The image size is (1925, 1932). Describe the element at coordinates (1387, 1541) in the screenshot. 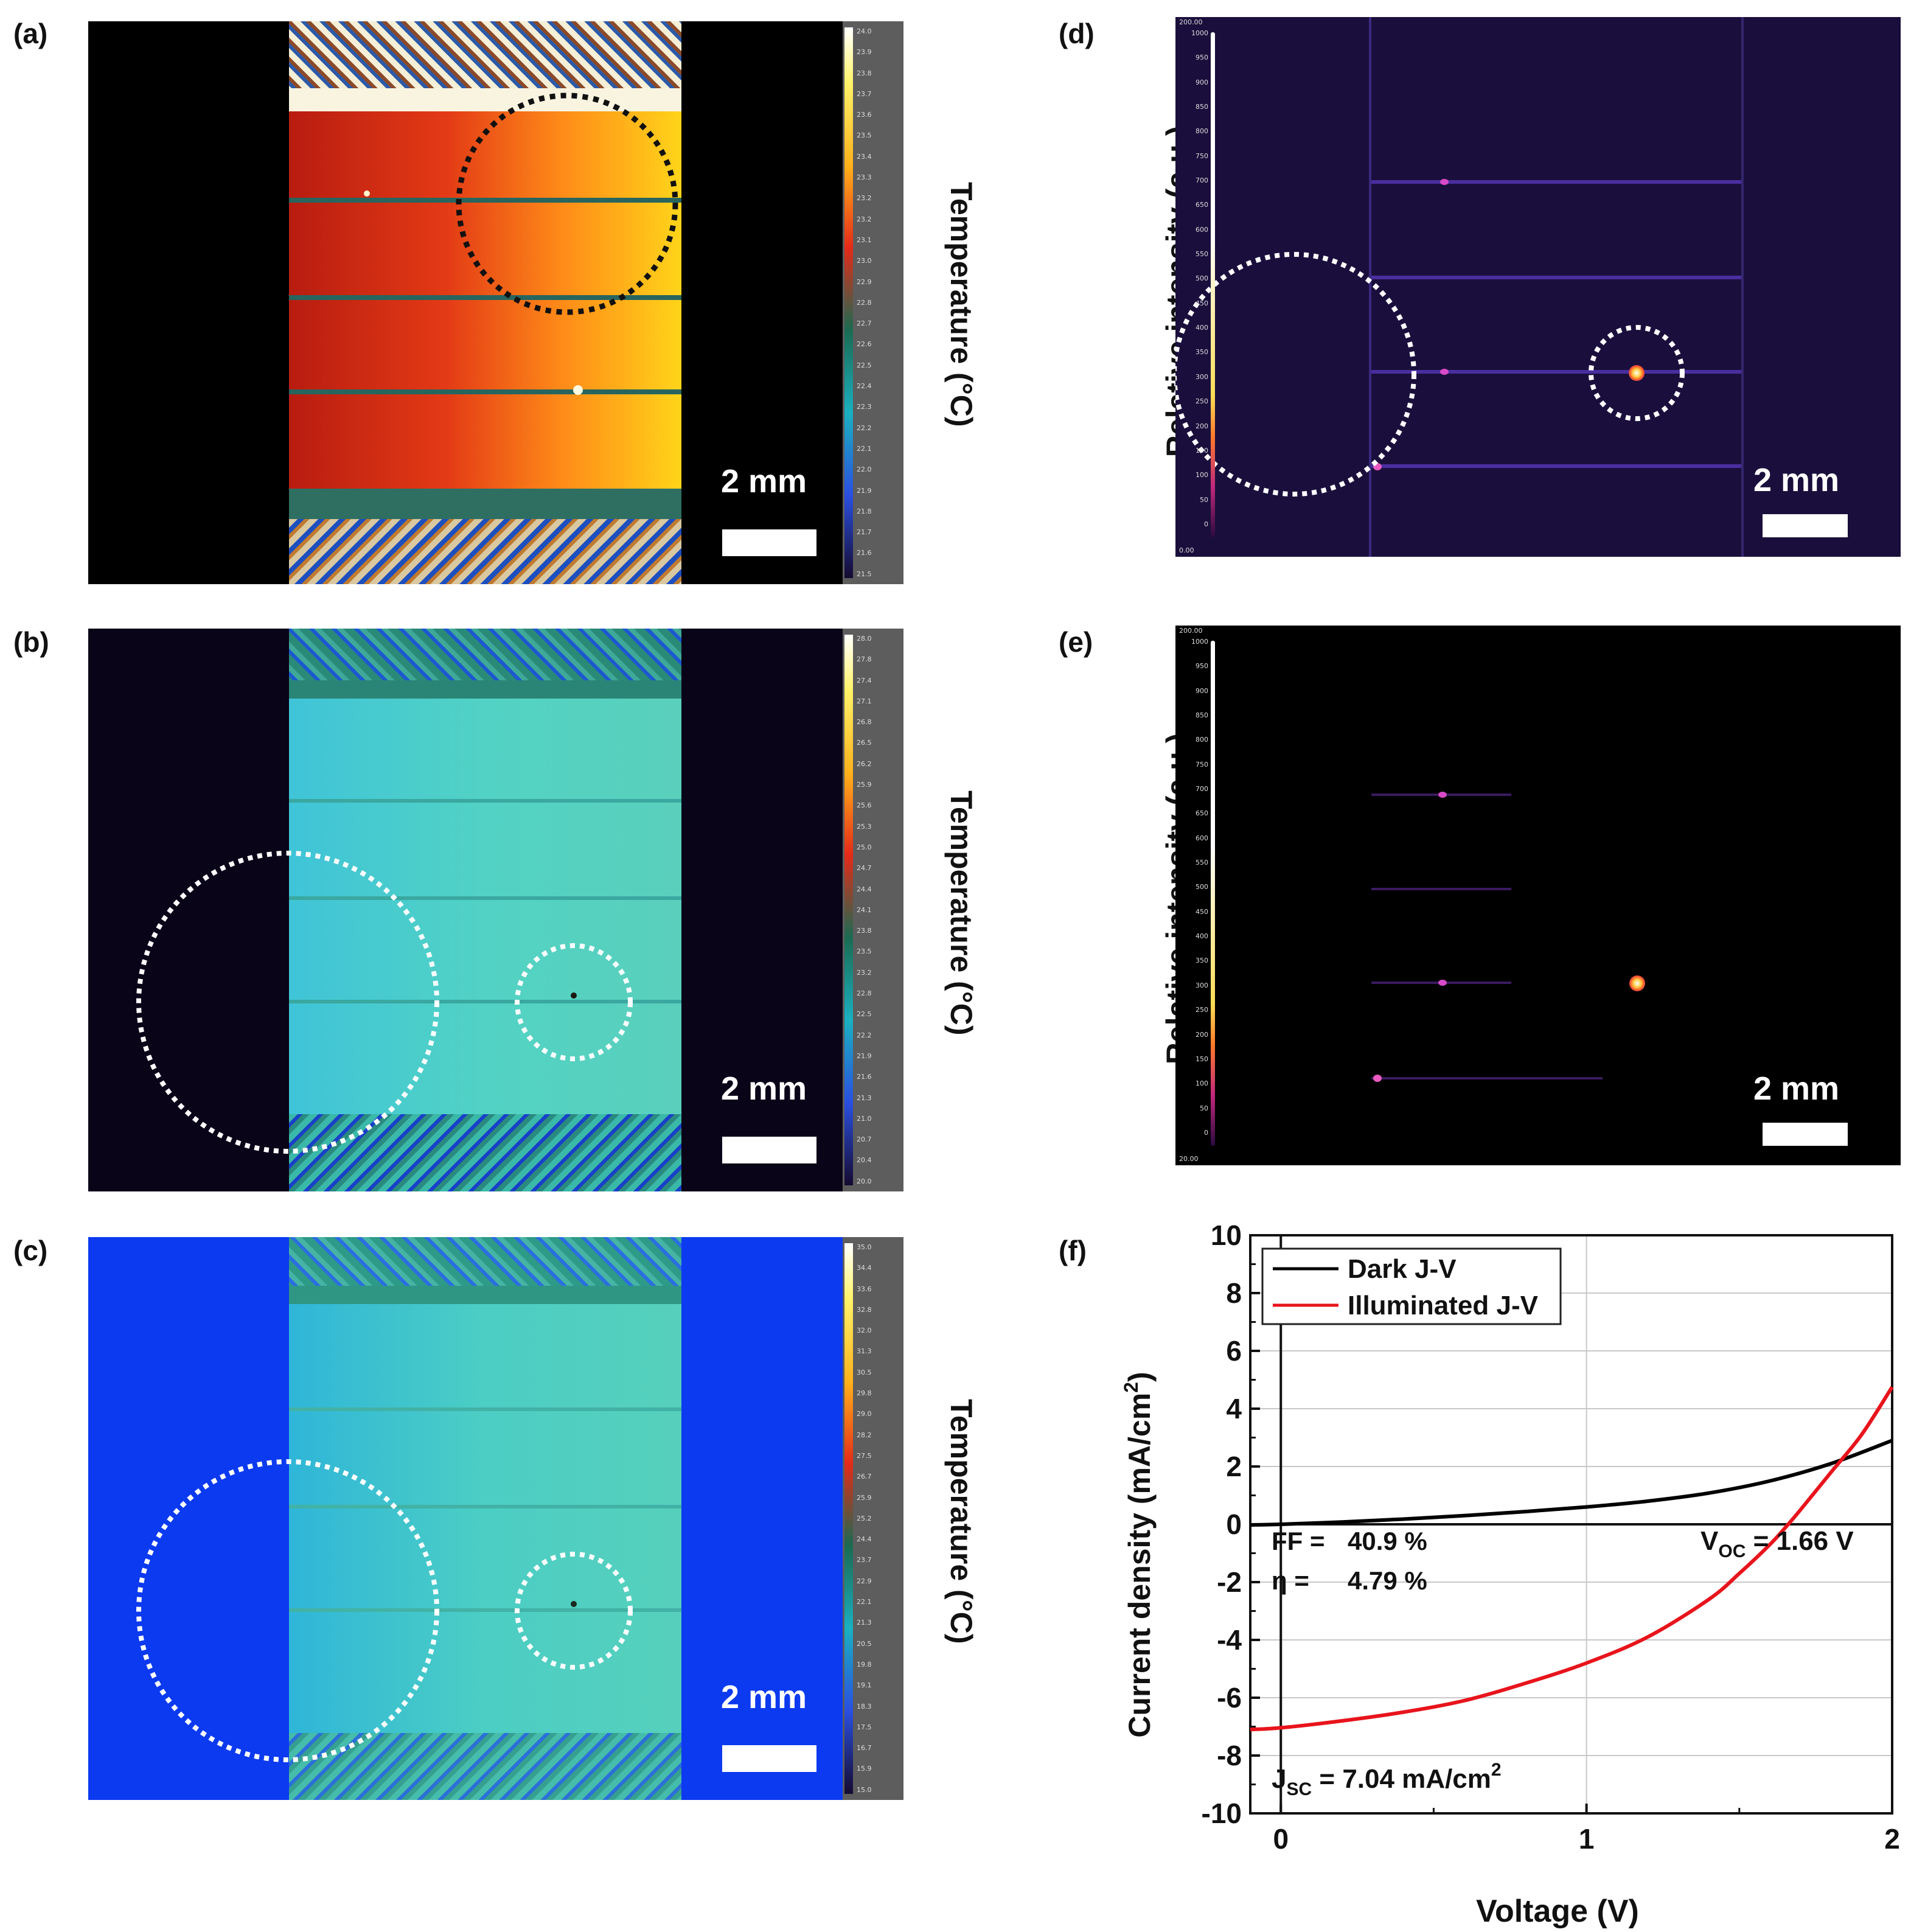

I see `ff-value: 40.9 %` at that location.